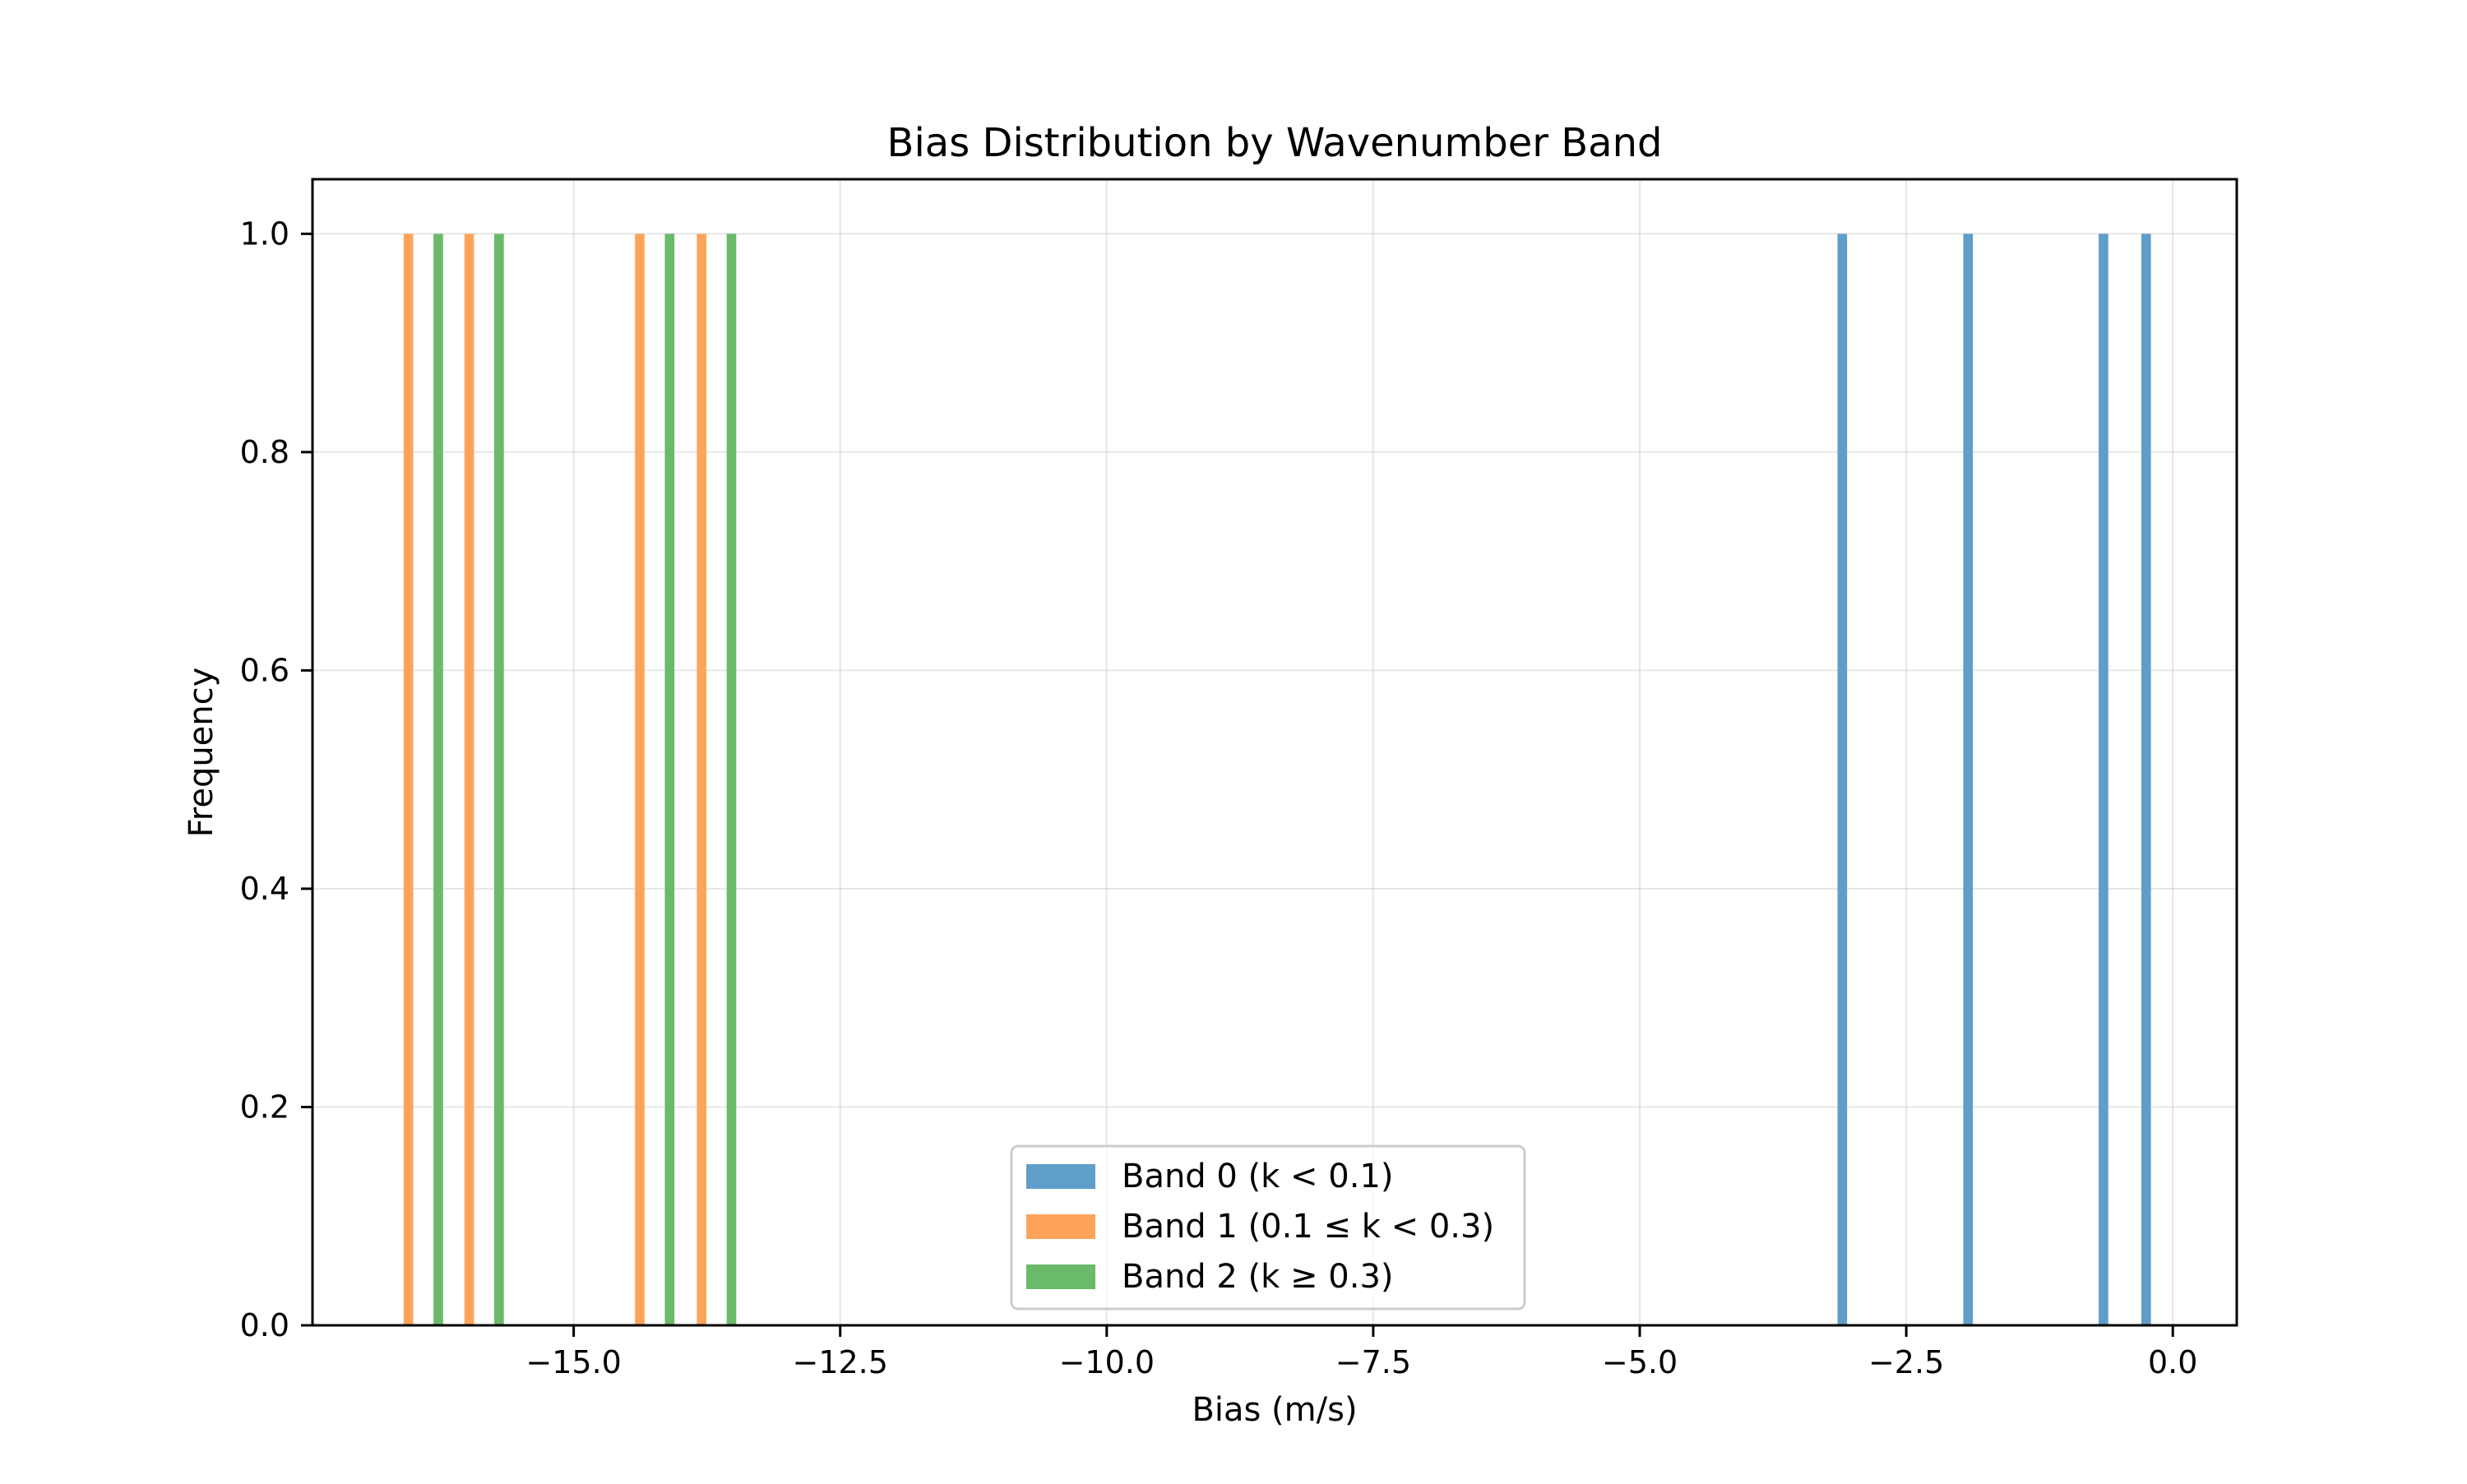  What do you see at coordinates (201, 753) in the screenshot?
I see `y-axis-label: Frequency` at bounding box center [201, 753].